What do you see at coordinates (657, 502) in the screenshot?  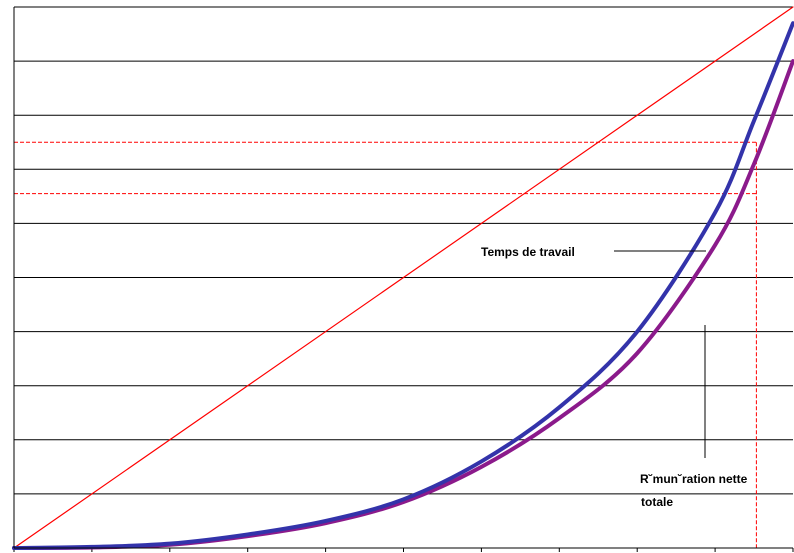 I see `annotation-remuneration-line2: totale` at bounding box center [657, 502].